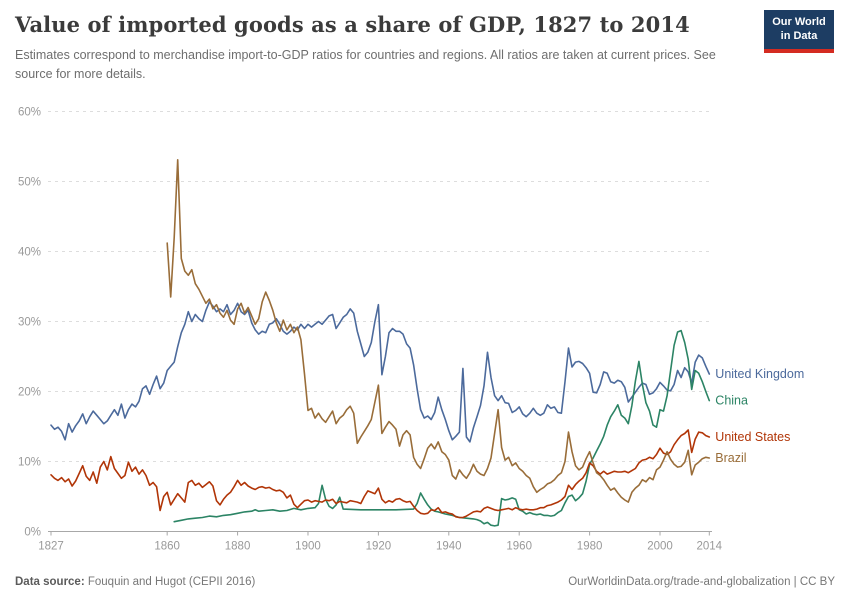  Describe the element at coordinates (29, 113) in the screenshot. I see `y-axis-label-60: 60%` at that location.